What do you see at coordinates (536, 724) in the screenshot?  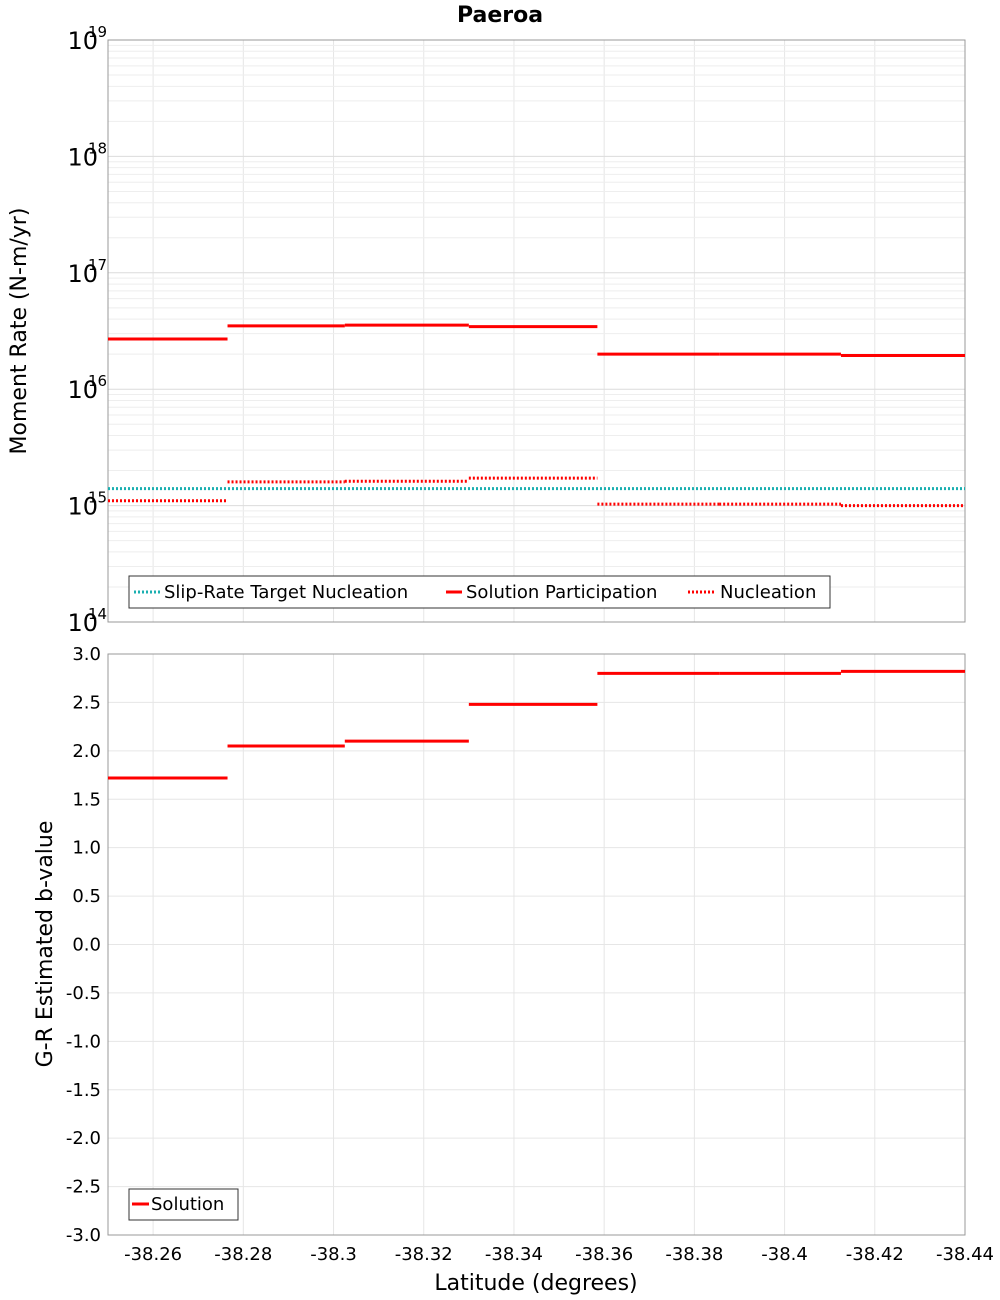 I see `bottom-series-group` at bounding box center [536, 724].